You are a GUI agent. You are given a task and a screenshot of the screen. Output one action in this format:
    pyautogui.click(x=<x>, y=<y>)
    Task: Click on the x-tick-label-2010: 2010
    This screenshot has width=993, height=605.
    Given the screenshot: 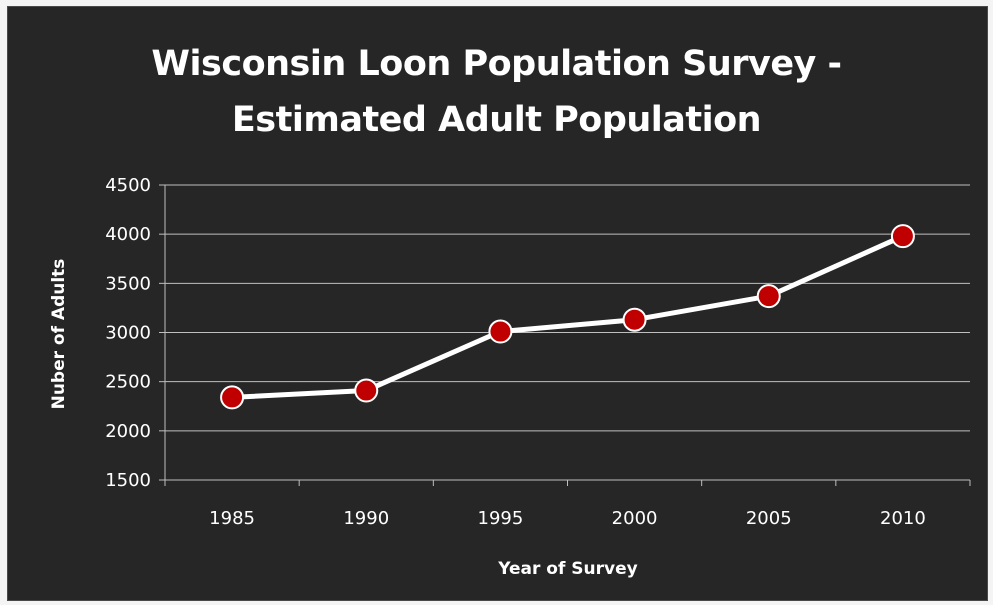 What is the action you would take?
    pyautogui.click(x=903, y=518)
    